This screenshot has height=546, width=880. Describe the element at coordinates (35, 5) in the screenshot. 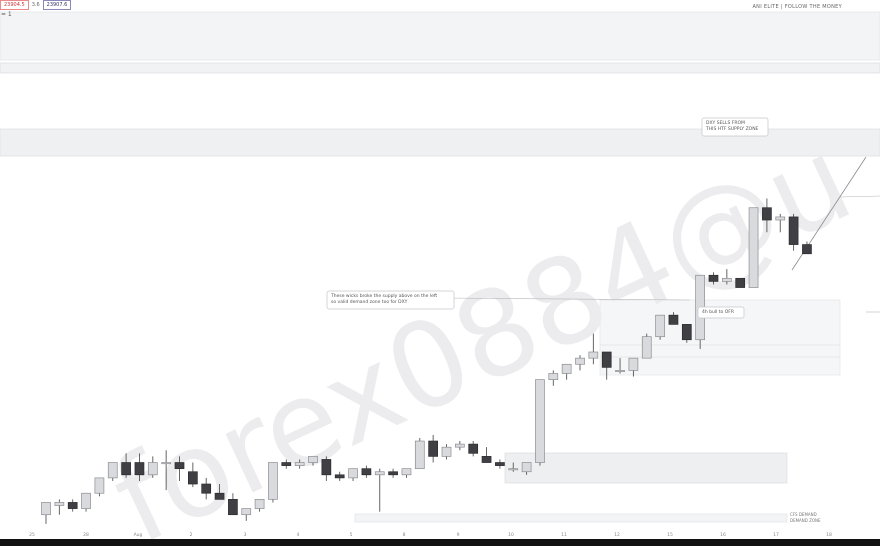

I see `spread-value: 3.6` at that location.